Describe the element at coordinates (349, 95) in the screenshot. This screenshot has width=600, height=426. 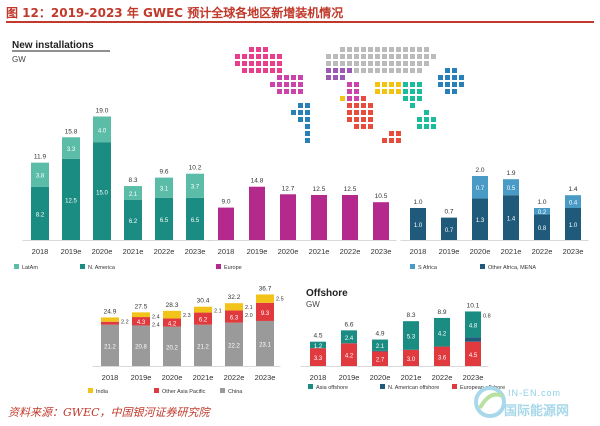
I see `world-map` at that location.